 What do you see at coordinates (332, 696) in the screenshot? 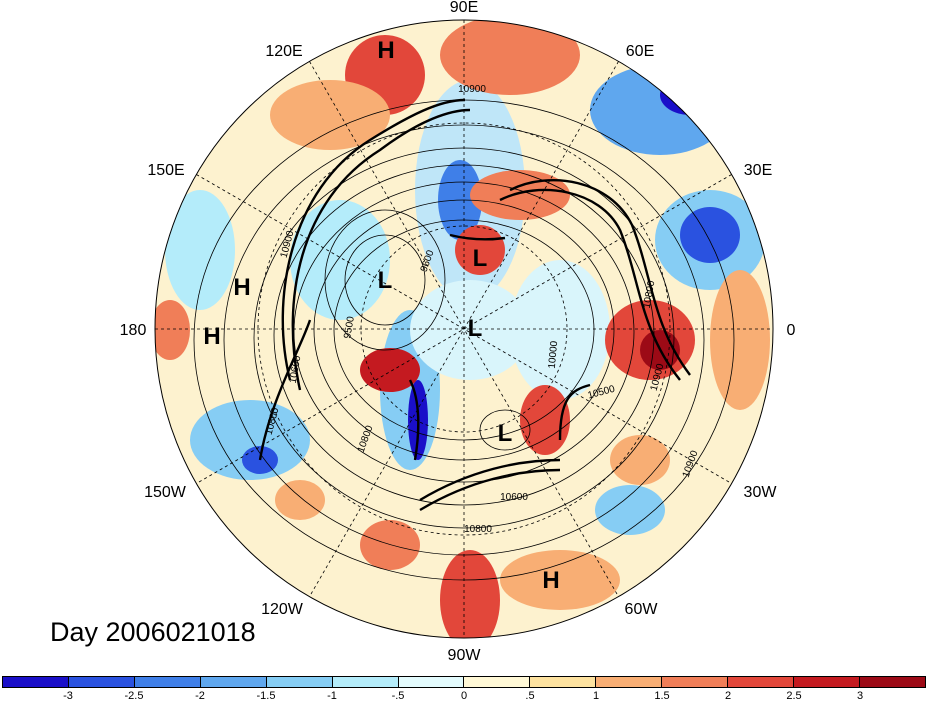
I see `colorbar-tick-label: -1` at bounding box center [332, 696].